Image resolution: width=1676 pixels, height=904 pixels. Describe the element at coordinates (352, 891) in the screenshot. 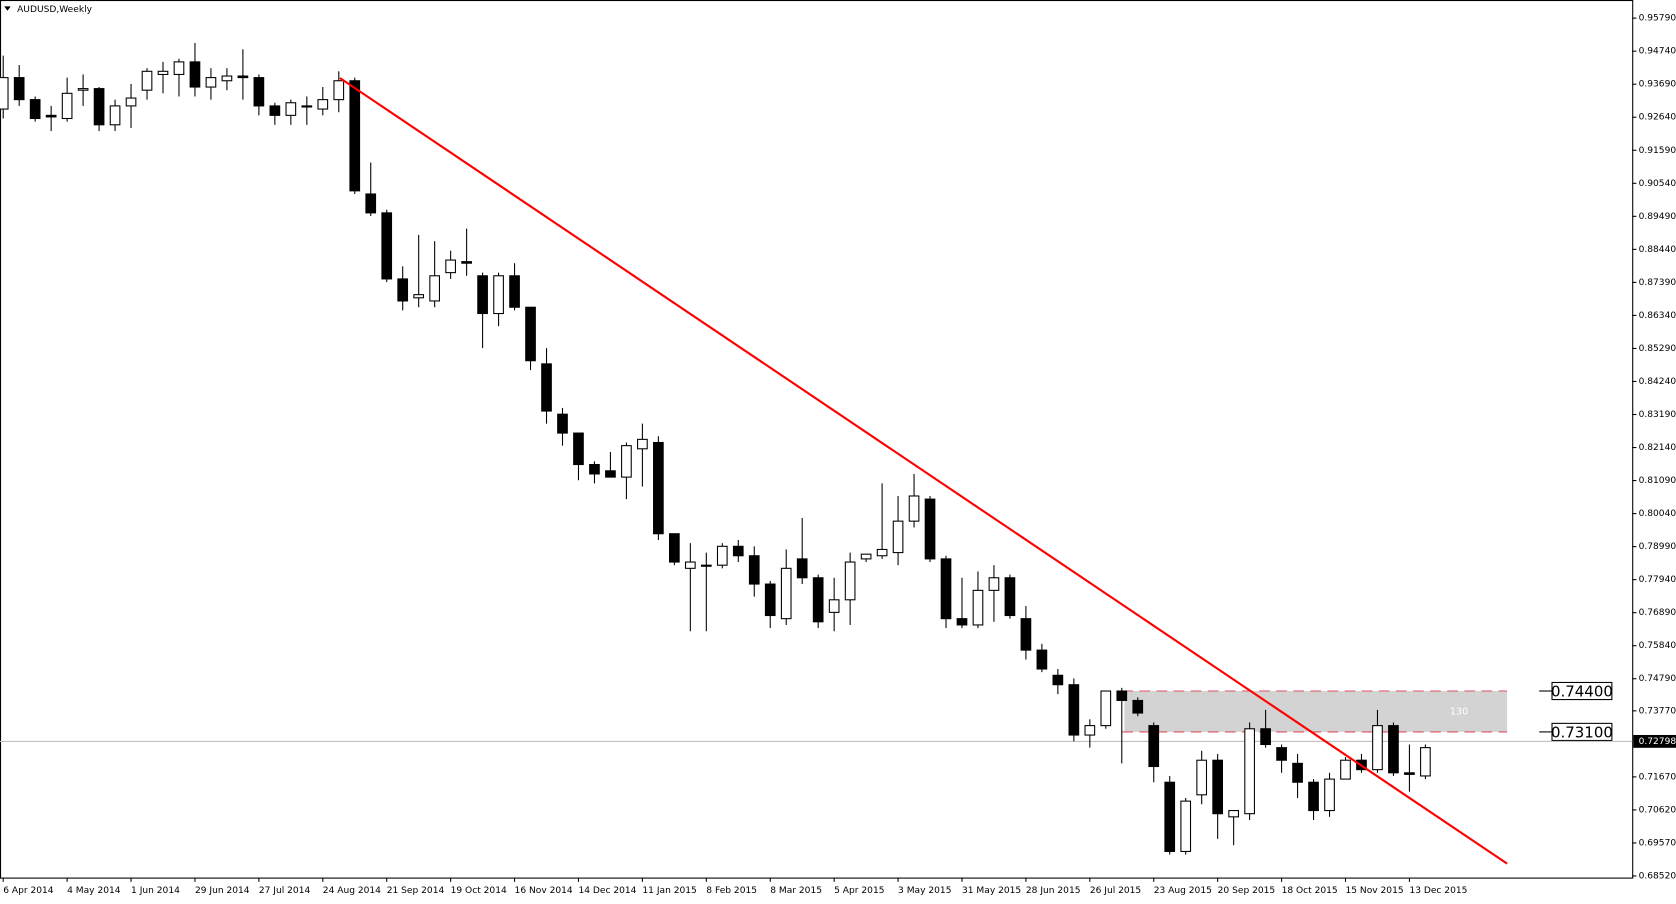

I see `x-tick-label: 24 Aug 2014` at that location.